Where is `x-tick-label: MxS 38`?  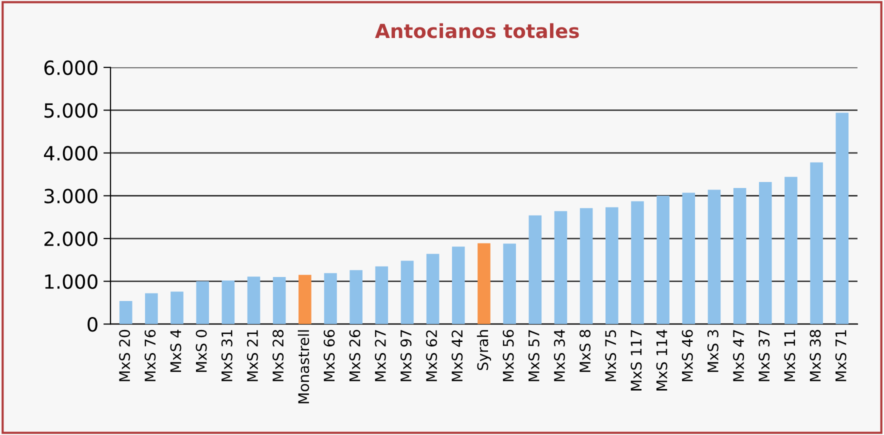
x-tick-label: MxS 38 is located at coordinates (815, 356).